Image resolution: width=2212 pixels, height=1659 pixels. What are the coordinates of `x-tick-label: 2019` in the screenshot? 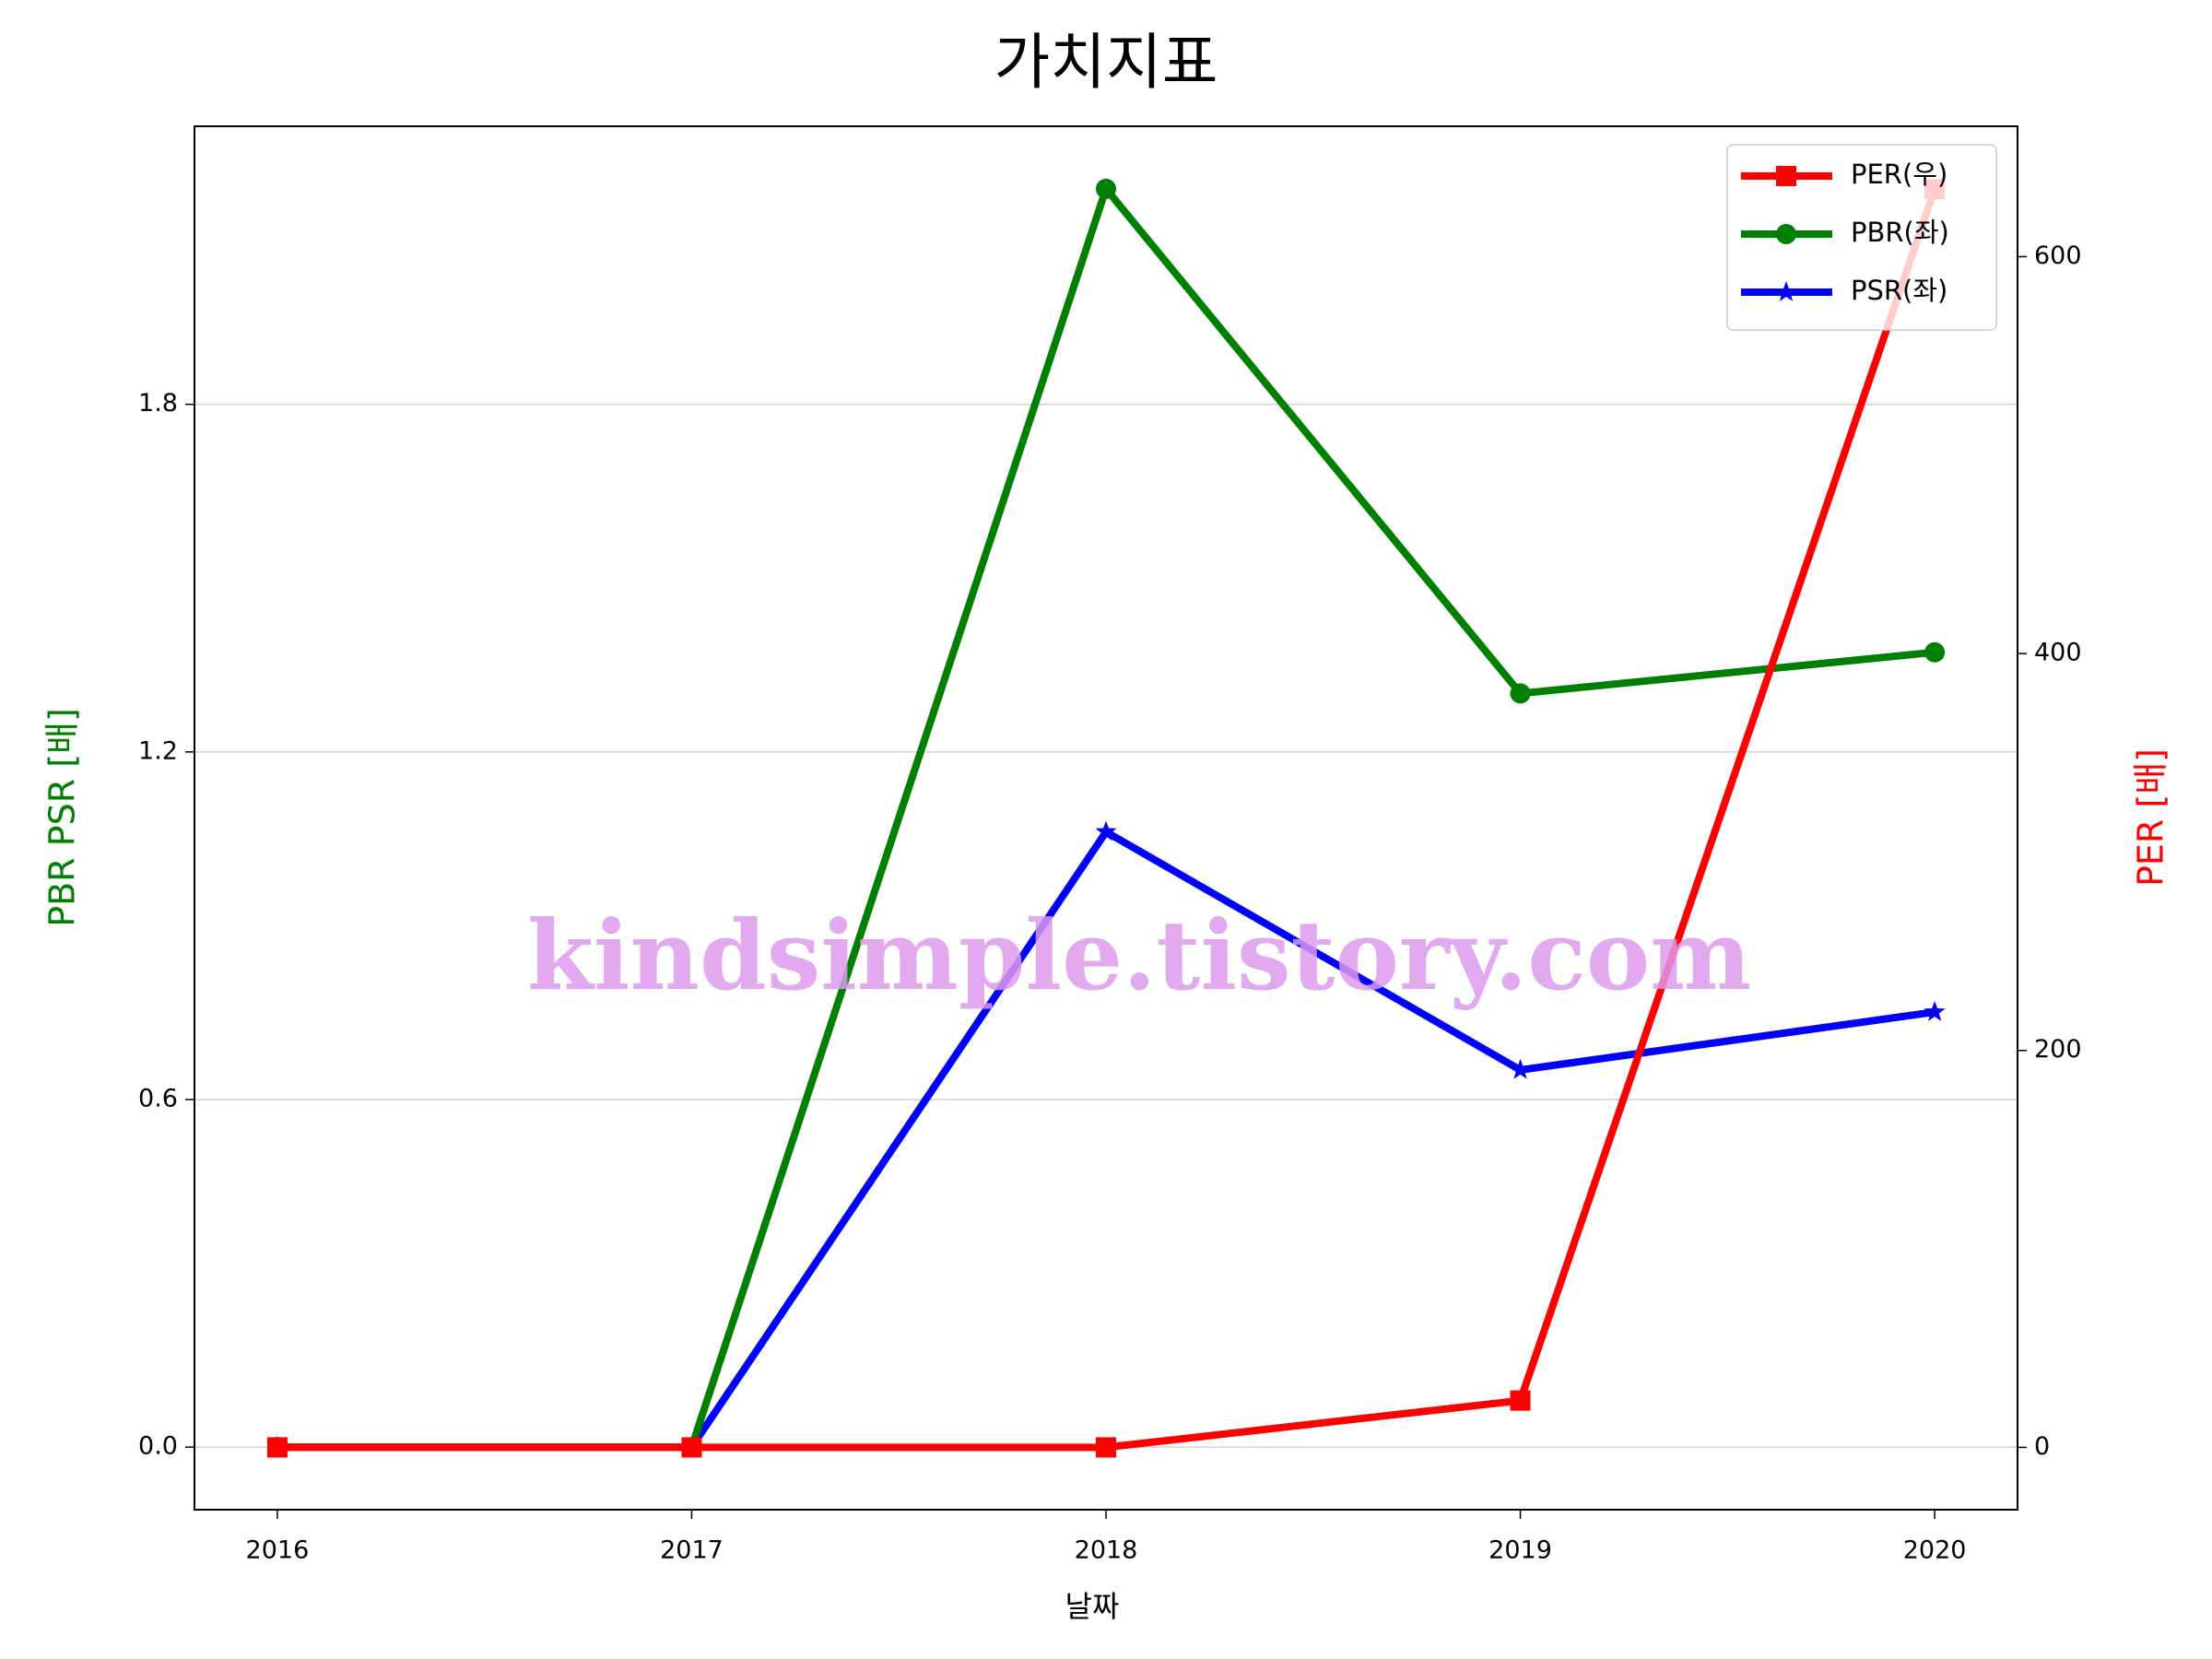 It's located at (1520, 1550).